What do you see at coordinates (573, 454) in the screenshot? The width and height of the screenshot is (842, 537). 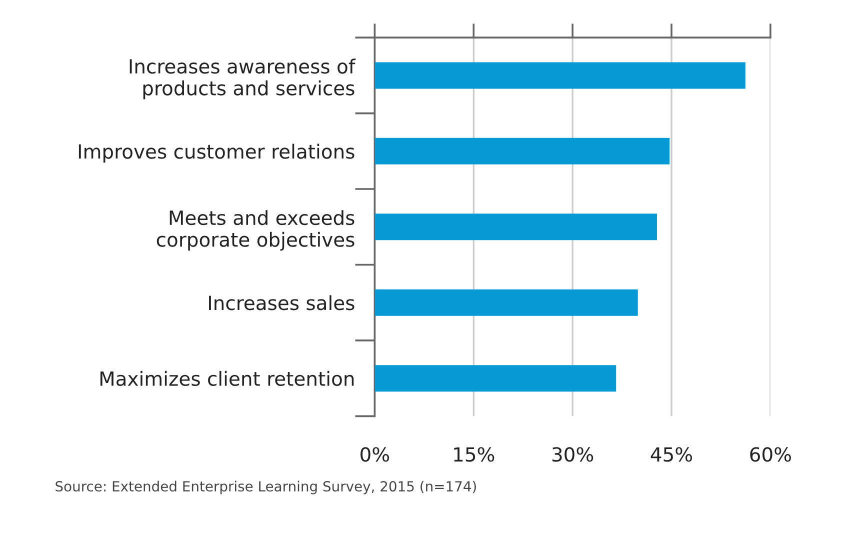 I see `x-tick-label: 30%` at bounding box center [573, 454].